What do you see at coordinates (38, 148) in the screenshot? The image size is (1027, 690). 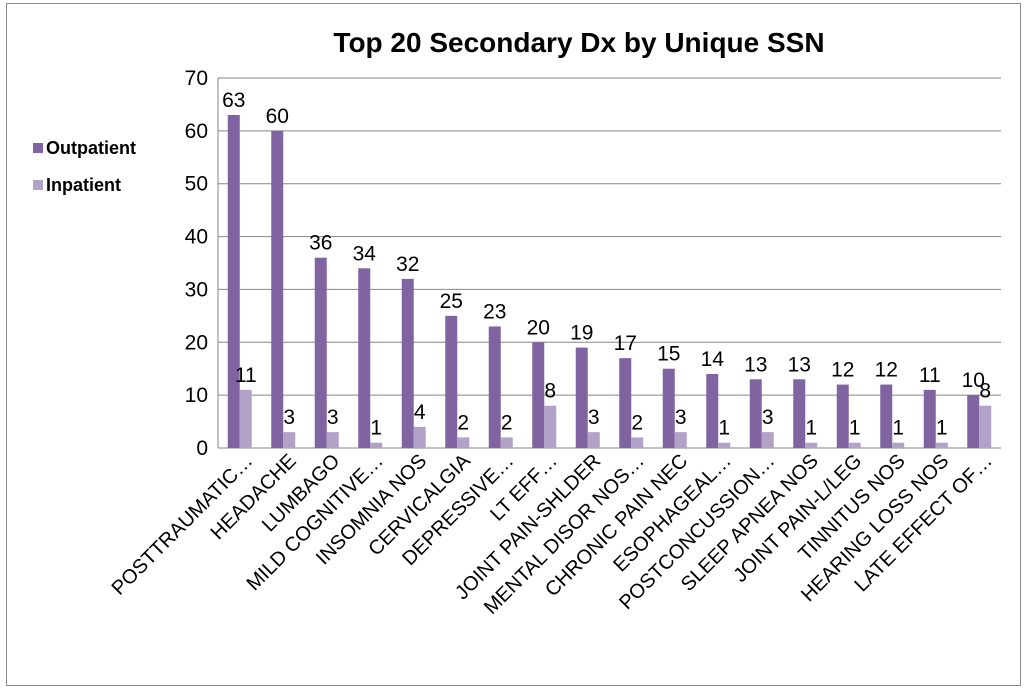 I see `legend-swatch-outpatient` at bounding box center [38, 148].